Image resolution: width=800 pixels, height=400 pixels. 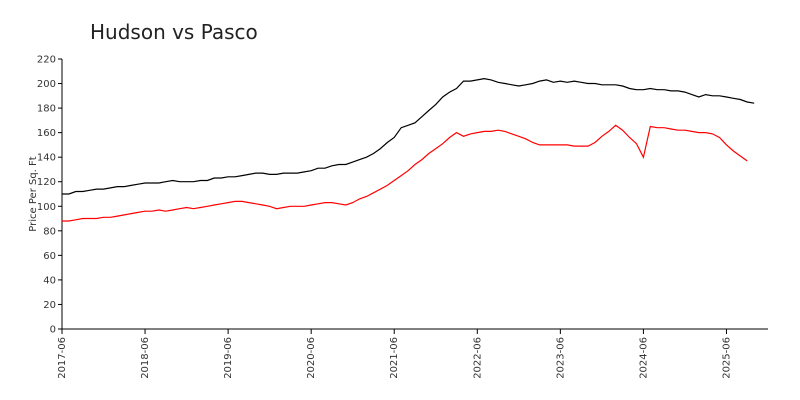 What do you see at coordinates (46, 84) in the screenshot?
I see `y-tick-label: 200` at bounding box center [46, 84].